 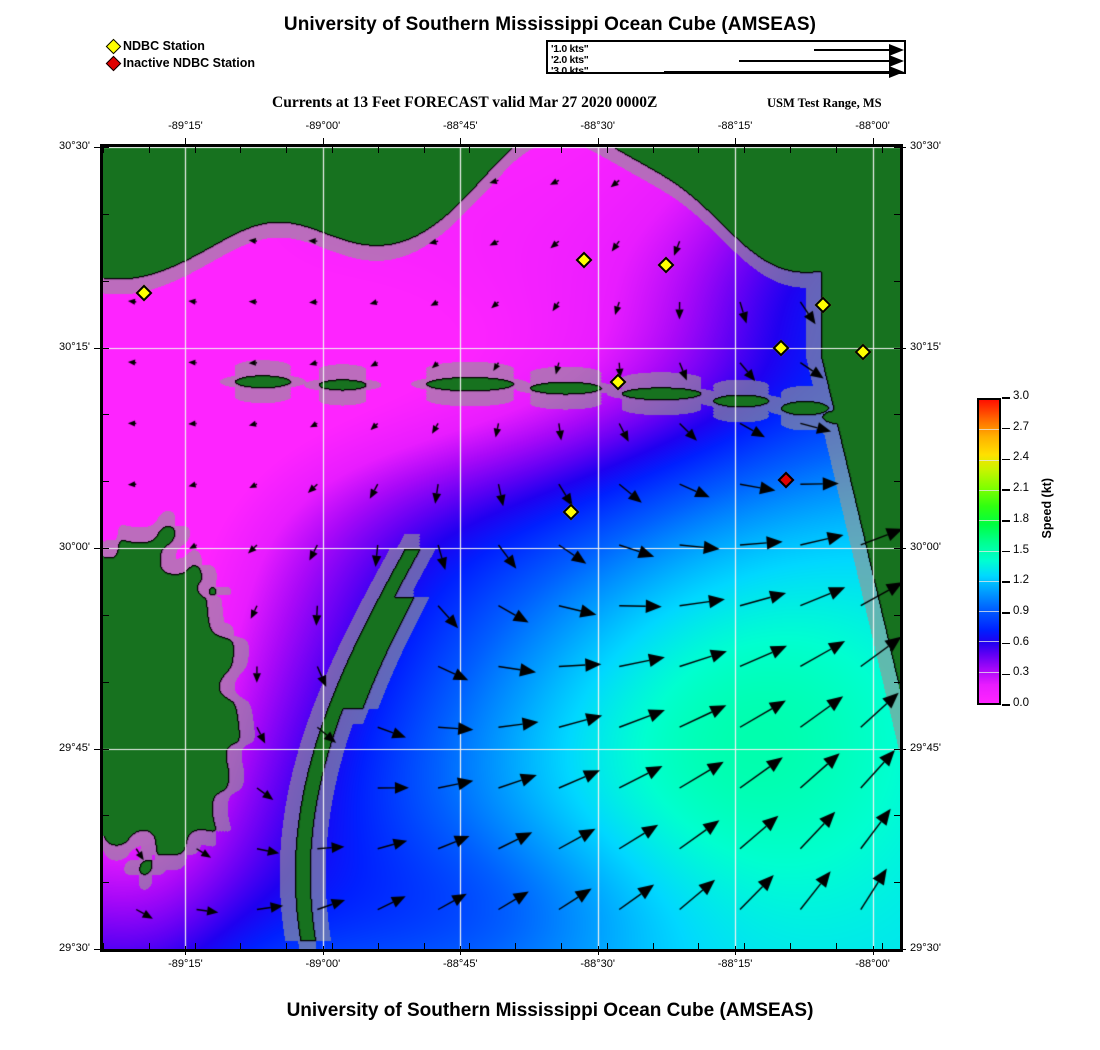 What do you see at coordinates (74, 547) in the screenshot?
I see `y-tick-label: 30°00'` at bounding box center [74, 547].